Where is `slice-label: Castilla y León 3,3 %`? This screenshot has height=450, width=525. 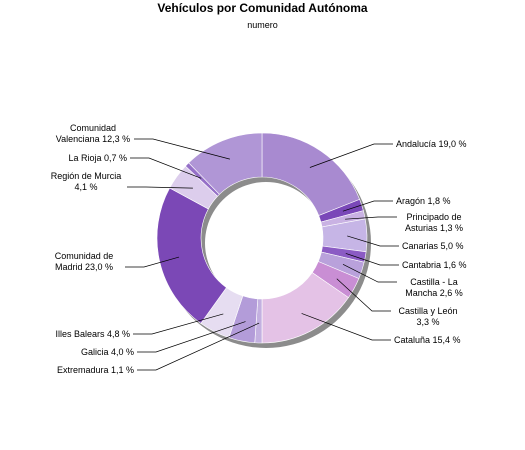
slice-label: Castilla y León 3,3 % is located at coordinates (427, 316).